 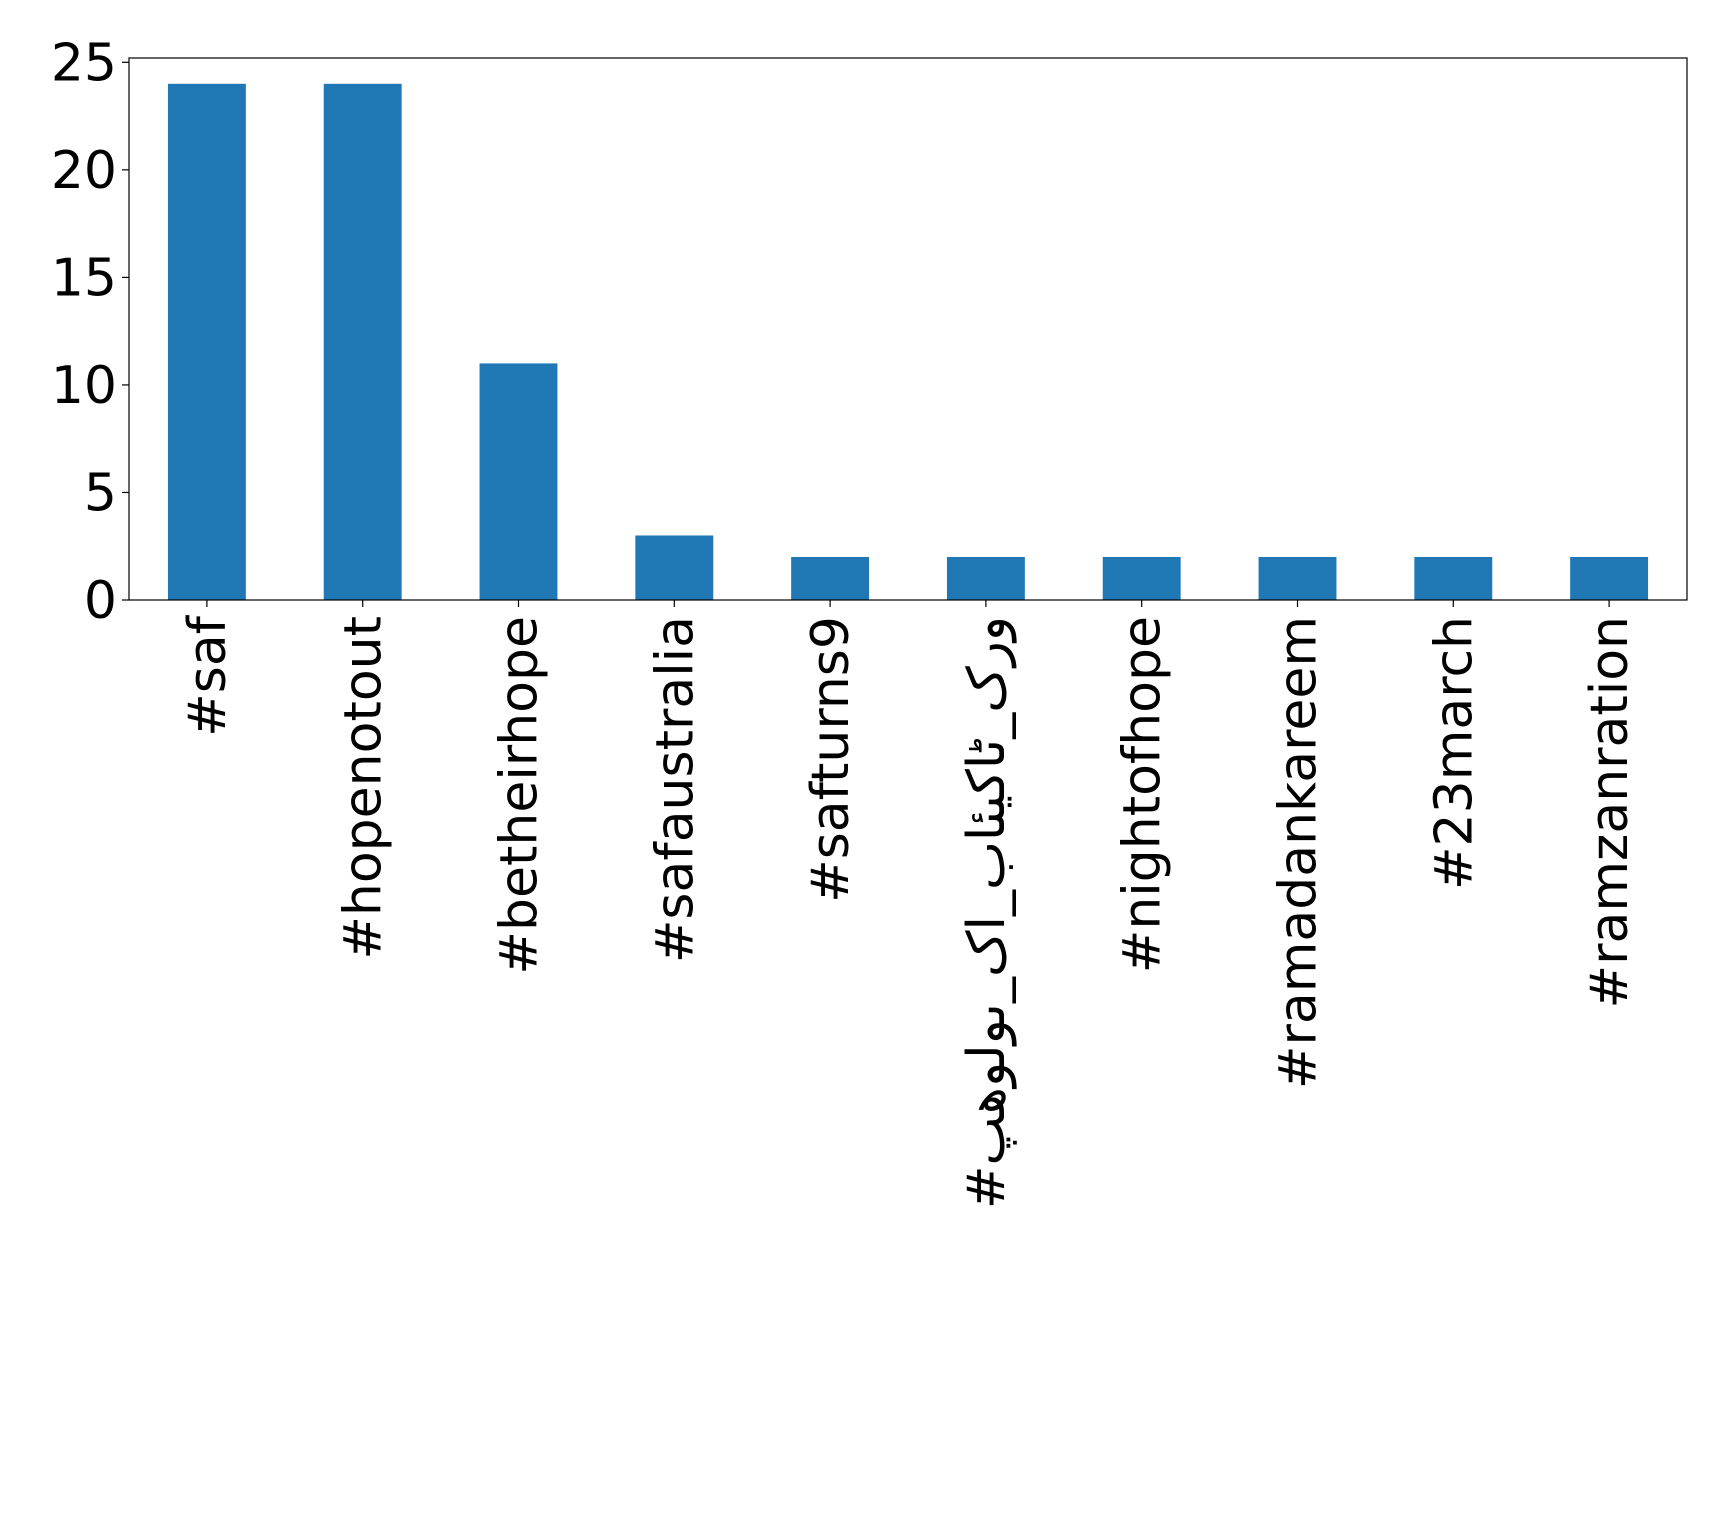 I want to click on x-tick-label: #پھولوں_کا_بائیکاٹ_کرو, so click(x=987, y=912).